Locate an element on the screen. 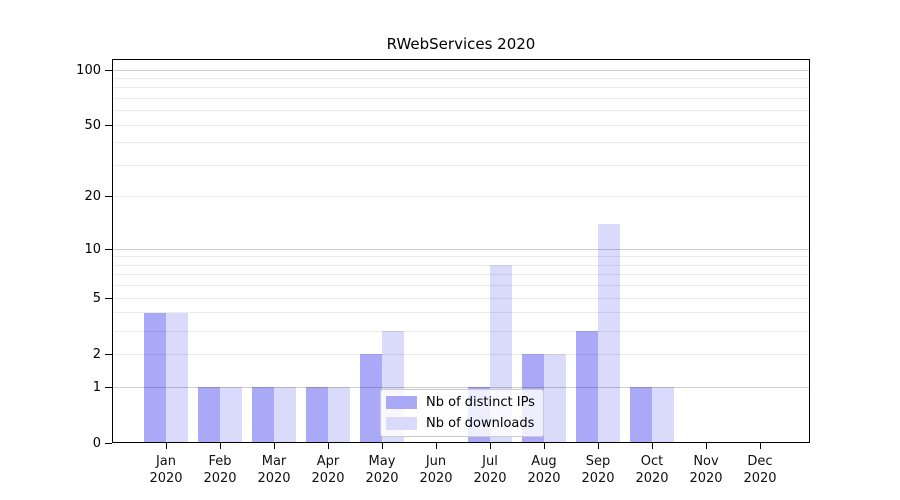 Image resolution: width=900 pixels, height=500 pixels. legend-swatch-downloads is located at coordinates (401, 423).